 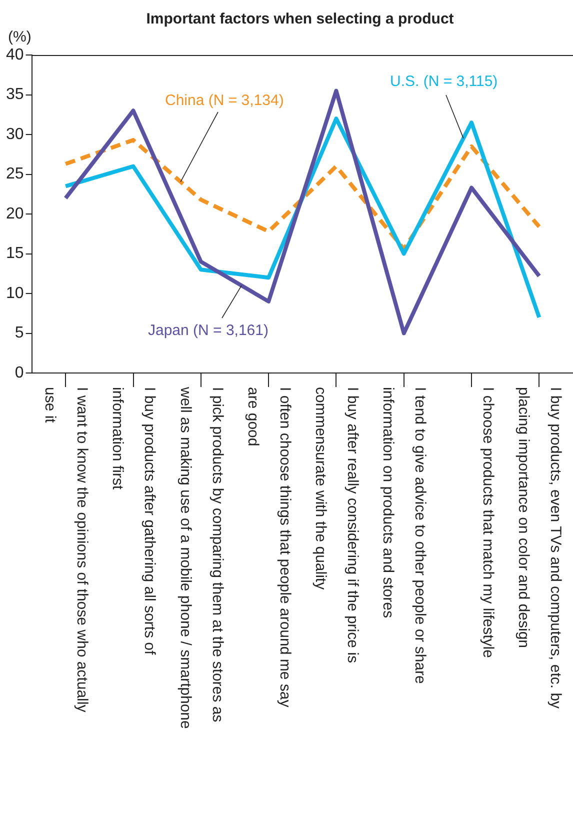 What do you see at coordinates (65, 550) in the screenshot?
I see `x-tick-label: I want to know the opinions of those who actually use it` at bounding box center [65, 550].